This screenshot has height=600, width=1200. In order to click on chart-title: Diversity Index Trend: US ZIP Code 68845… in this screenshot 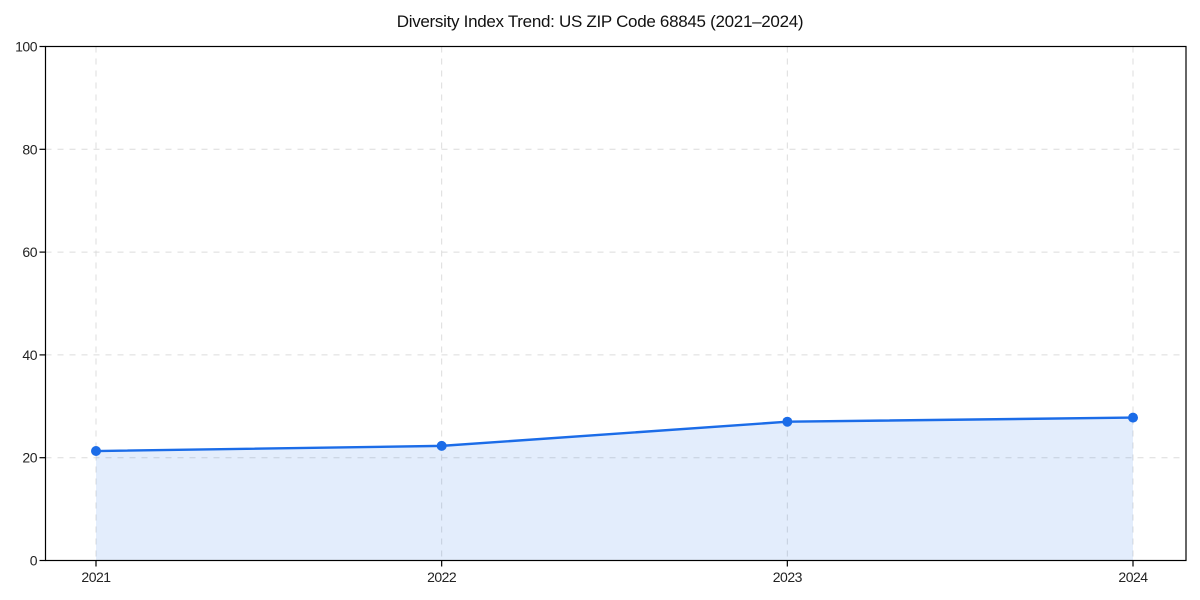, I will do `click(600, 21)`.